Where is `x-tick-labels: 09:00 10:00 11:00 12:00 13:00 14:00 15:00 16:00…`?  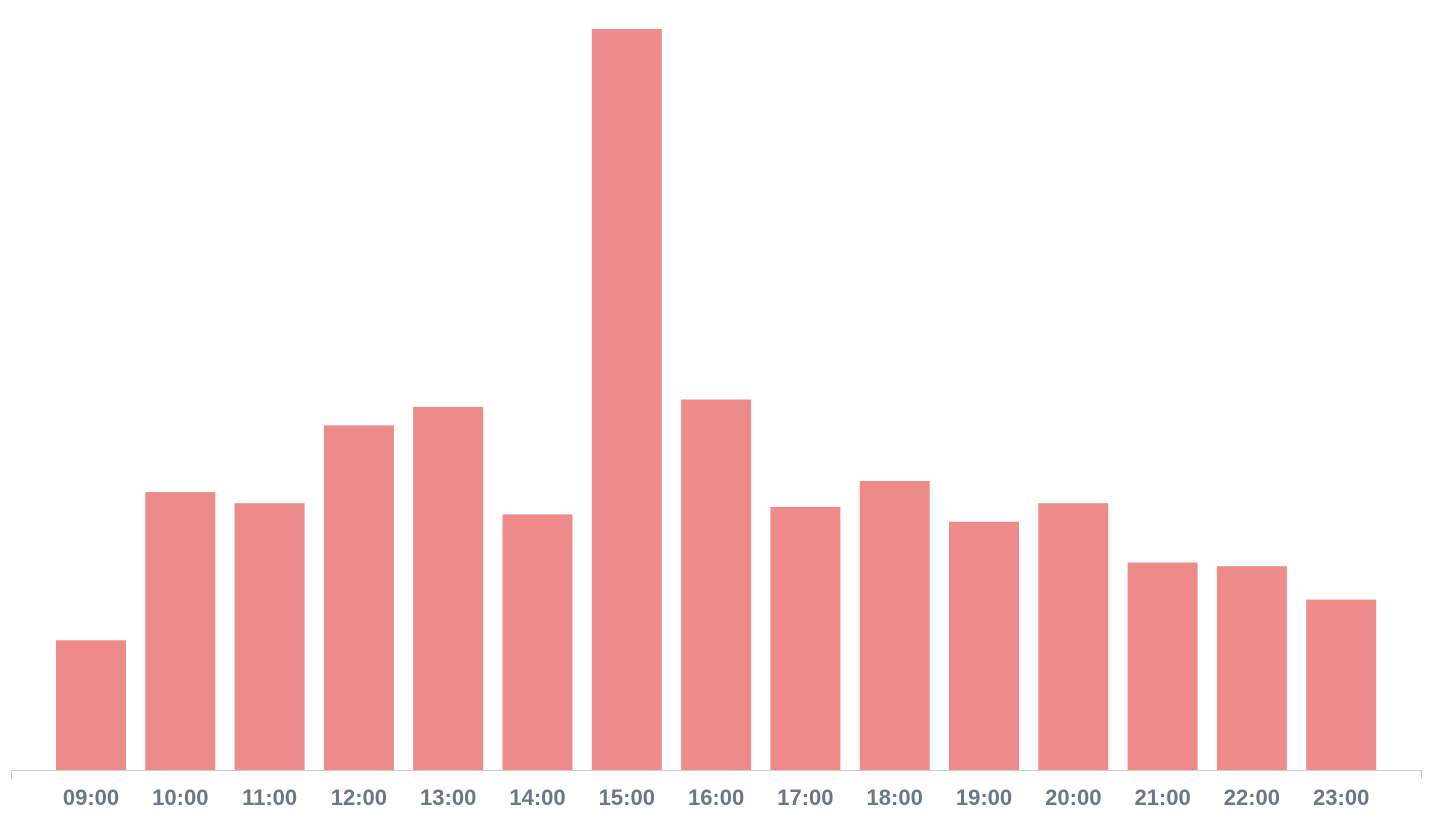 x-tick-labels: 09:00 10:00 11:00 12:00 13:00 14:00 15:00 16:00… is located at coordinates (716, 797).